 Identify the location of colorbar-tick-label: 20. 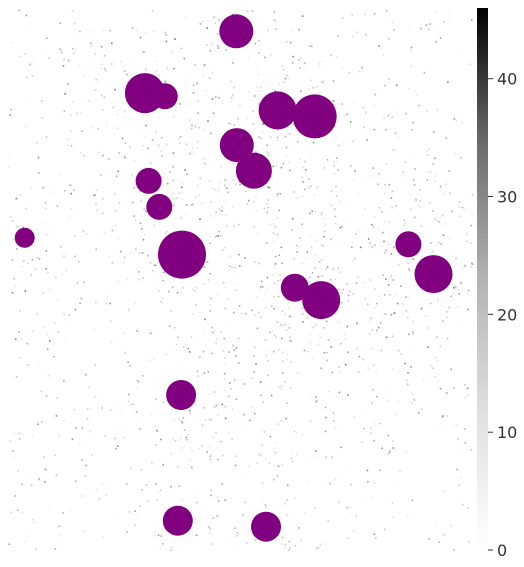
(507, 314).